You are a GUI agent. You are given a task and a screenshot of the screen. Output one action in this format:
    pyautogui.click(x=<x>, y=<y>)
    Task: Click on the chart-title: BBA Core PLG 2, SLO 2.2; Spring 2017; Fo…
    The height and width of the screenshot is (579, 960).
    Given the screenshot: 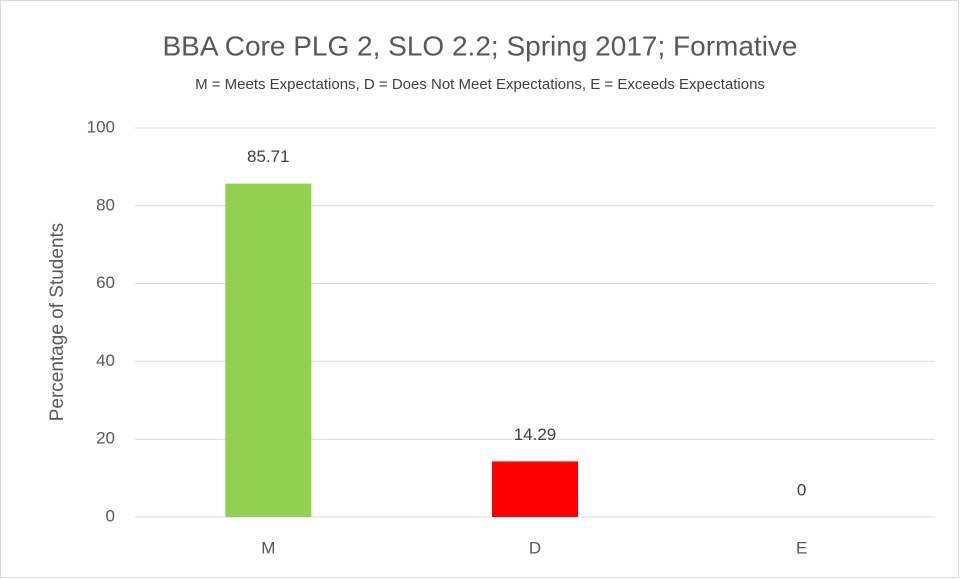 What is the action you would take?
    pyautogui.click(x=480, y=45)
    